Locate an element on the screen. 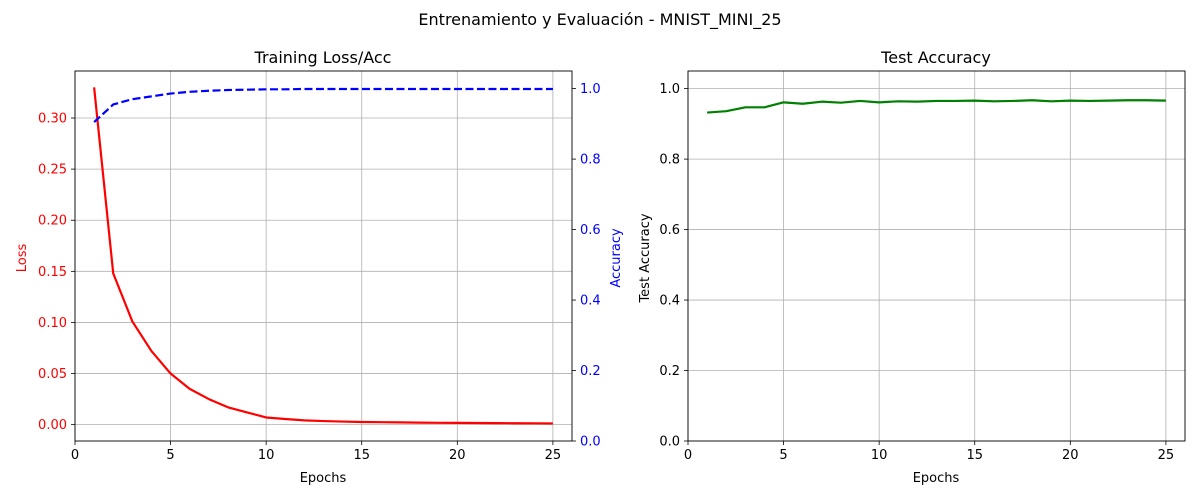 The image size is (1200, 500). y2-tick-label: 0.4 is located at coordinates (590, 301).